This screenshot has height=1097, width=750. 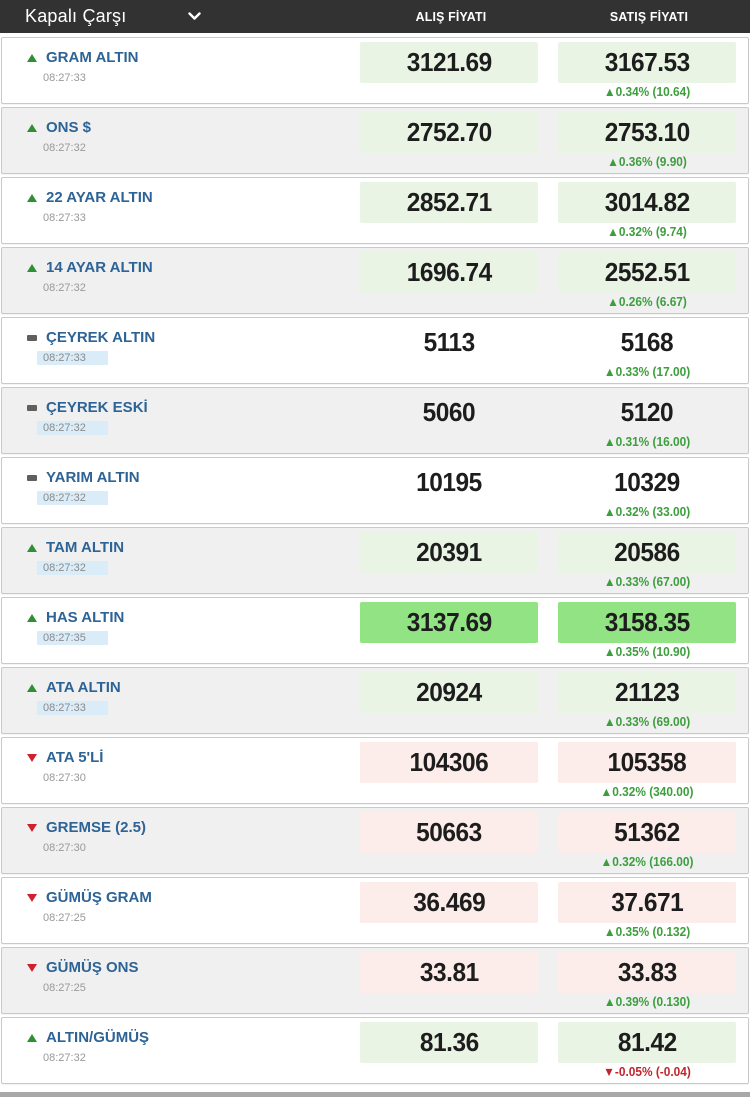 What do you see at coordinates (193, 197) in the screenshot?
I see `name-line: 22 AYAR ALTIN` at bounding box center [193, 197].